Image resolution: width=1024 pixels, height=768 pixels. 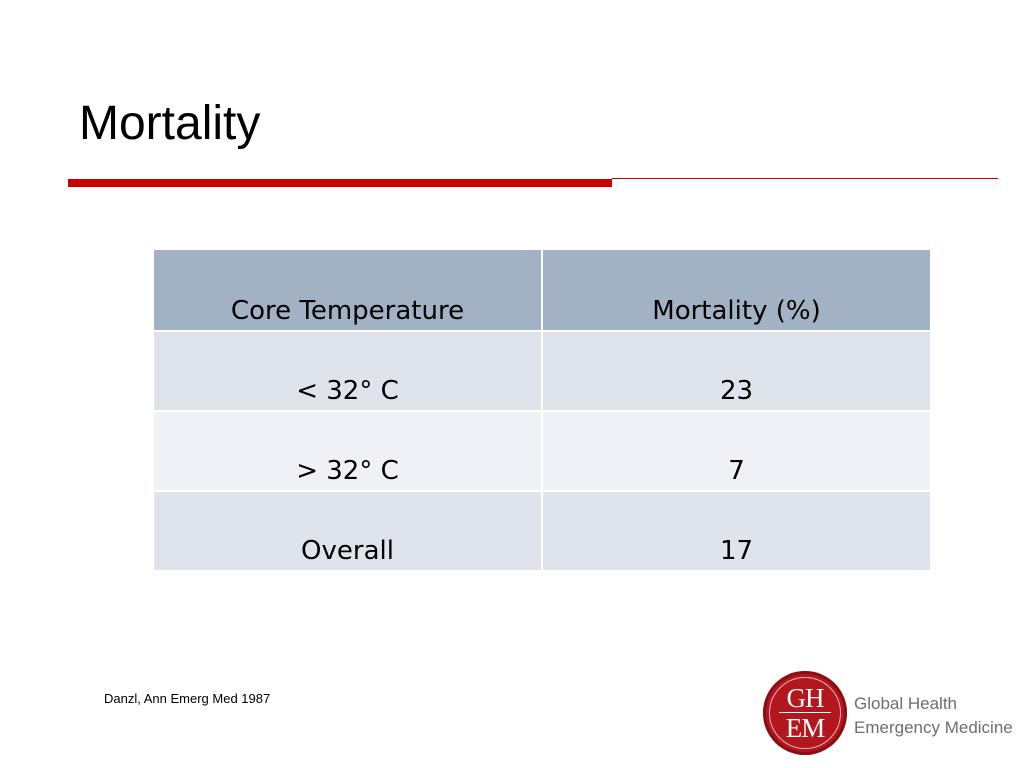 What do you see at coordinates (805, 728) in the screenshot?
I see `logo-monogram-bottom: EM` at bounding box center [805, 728].